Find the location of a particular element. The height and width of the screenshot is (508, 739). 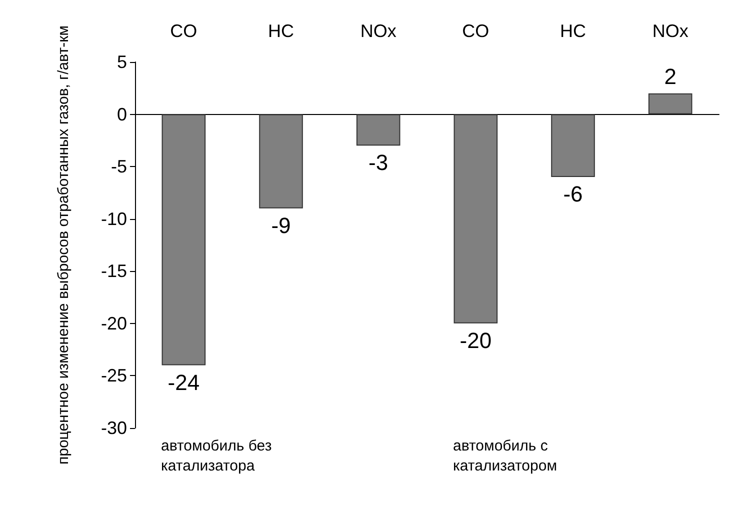

y-tick-label: -10 is located at coordinates (113, 218).